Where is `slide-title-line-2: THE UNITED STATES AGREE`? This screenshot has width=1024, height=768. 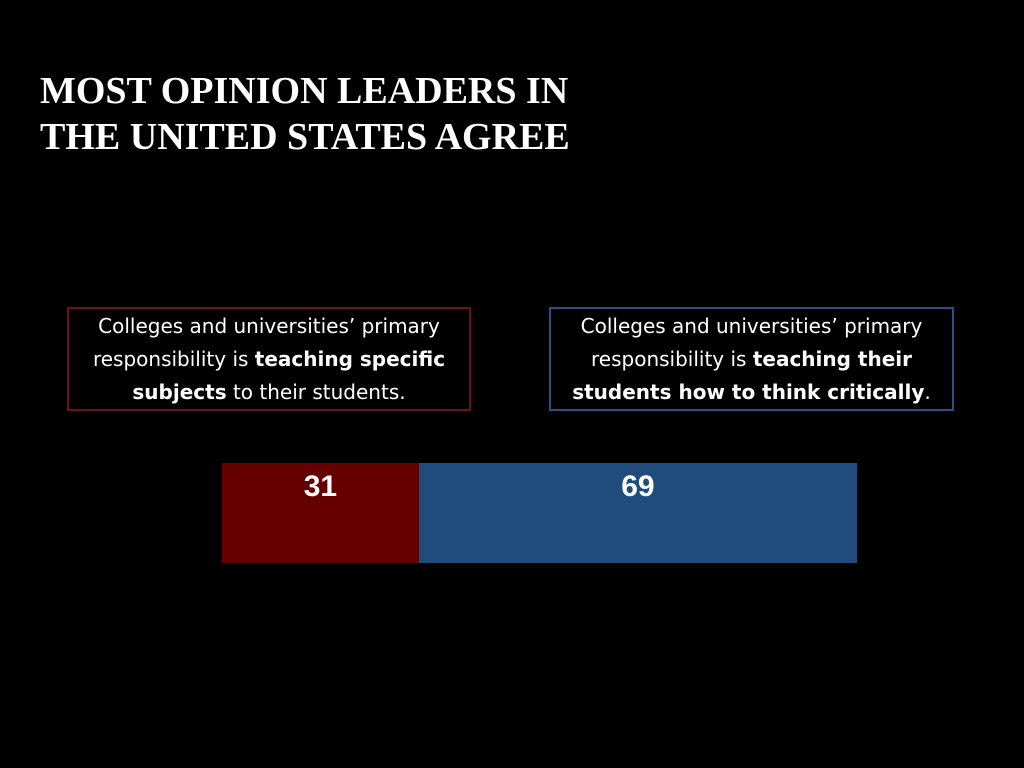
slide-title-line-2: THE UNITED STATES AGREE is located at coordinates (305, 137).